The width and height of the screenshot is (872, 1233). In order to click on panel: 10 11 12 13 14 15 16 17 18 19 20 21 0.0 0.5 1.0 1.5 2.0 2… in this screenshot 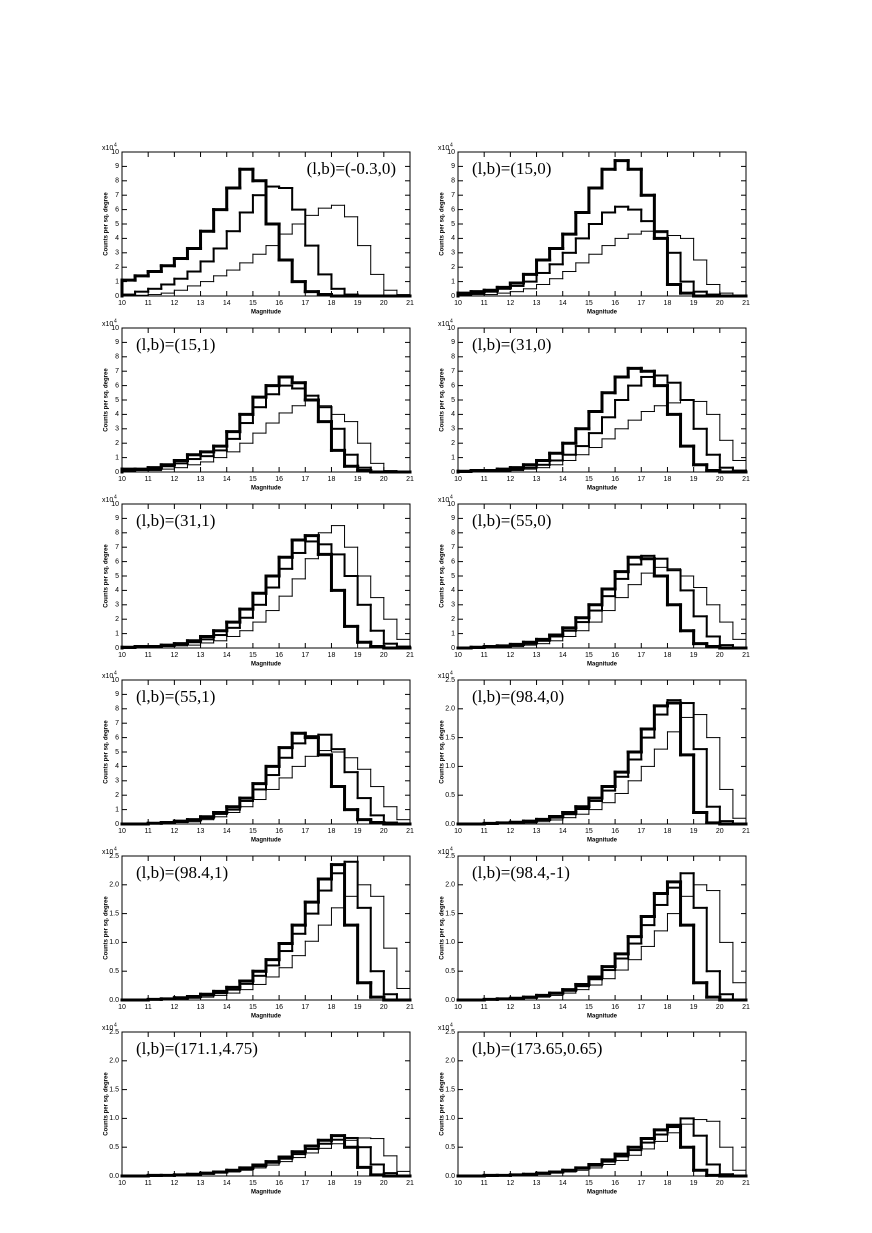, I will do `click(594, 1108)`.